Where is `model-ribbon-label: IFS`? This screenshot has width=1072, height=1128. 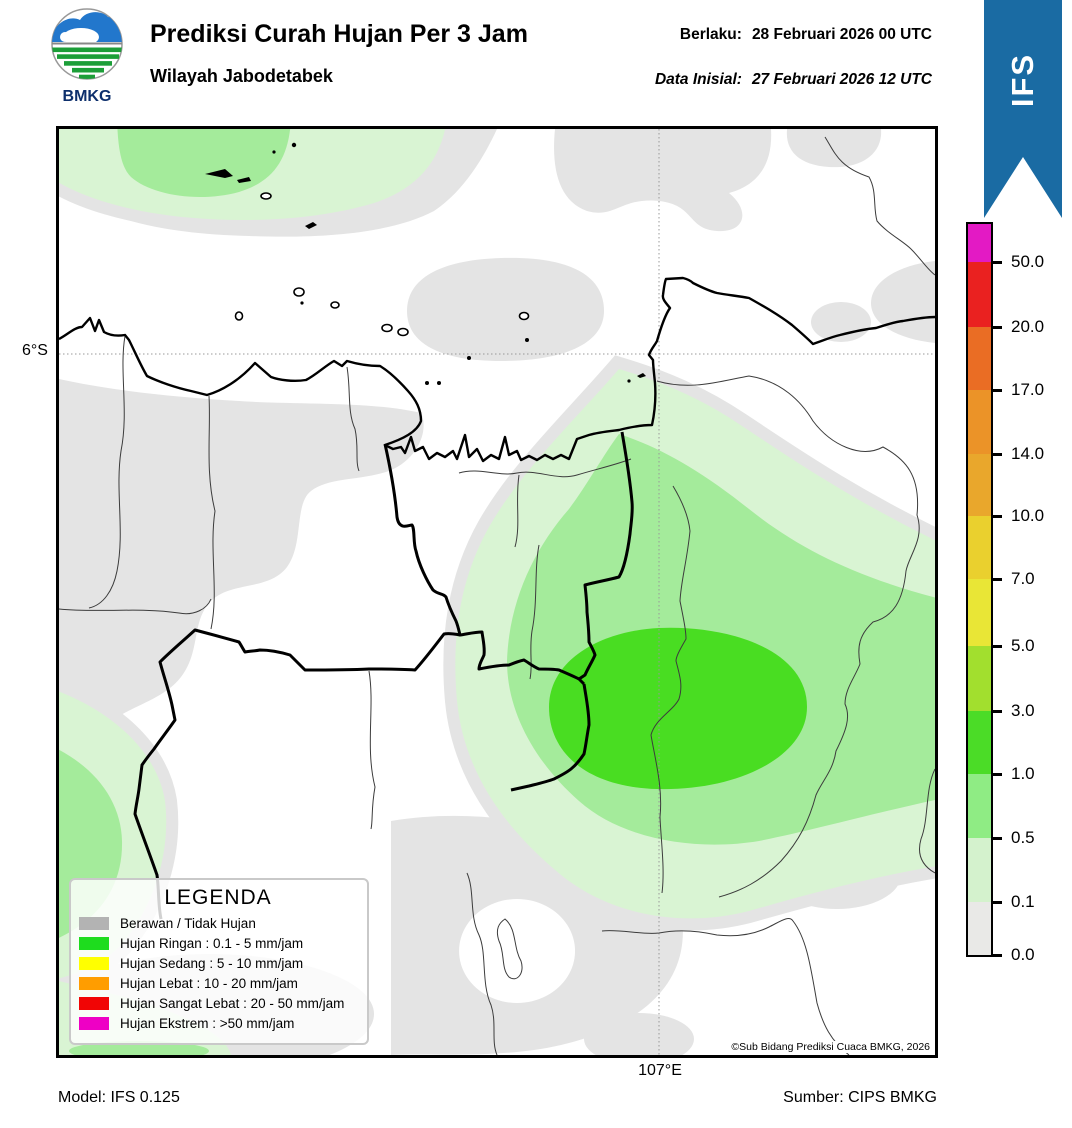 model-ribbon-label: IFS is located at coordinates (1022, 80).